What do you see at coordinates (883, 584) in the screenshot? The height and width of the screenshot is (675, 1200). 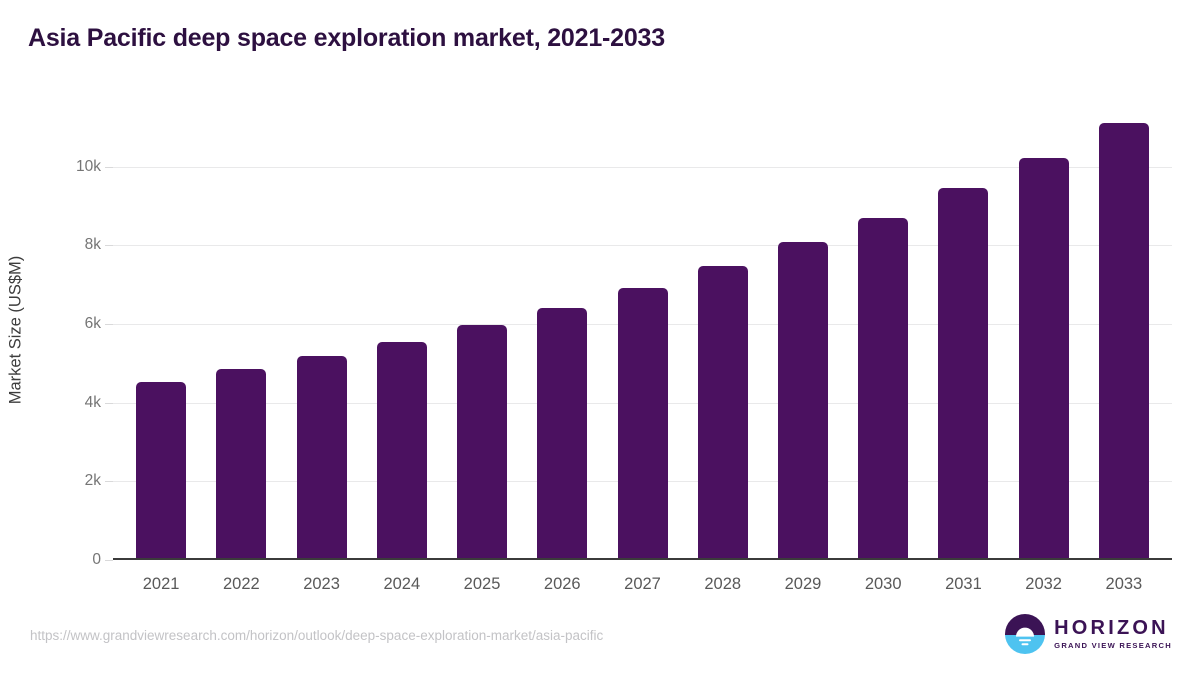 I see `x-tick-label: 2030` at bounding box center [883, 584].